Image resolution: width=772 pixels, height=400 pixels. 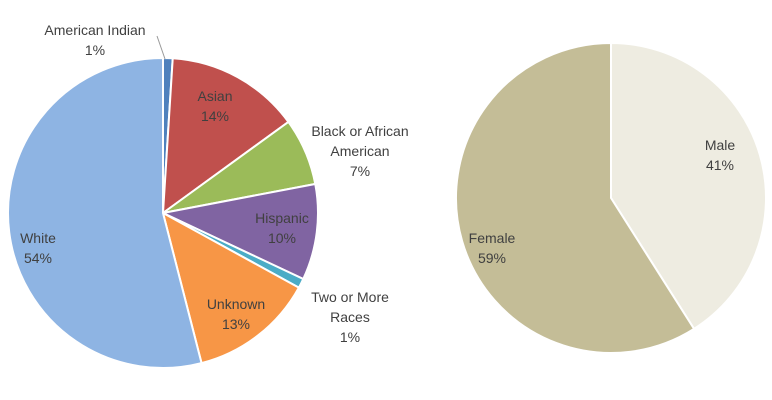 What do you see at coordinates (38, 258) in the screenshot?
I see `value-label: 54%` at bounding box center [38, 258].